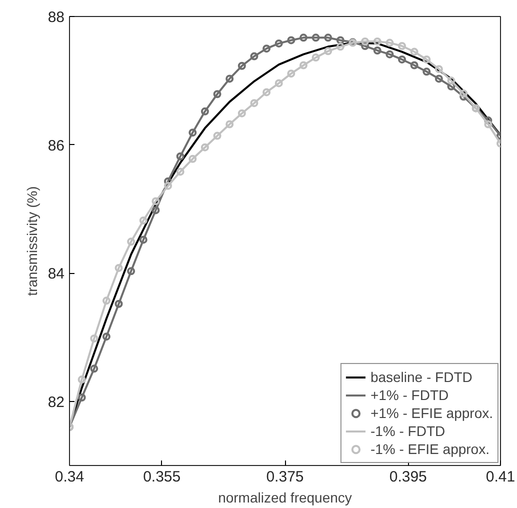  I want to click on y-tick-label: 84, so click(56, 274).